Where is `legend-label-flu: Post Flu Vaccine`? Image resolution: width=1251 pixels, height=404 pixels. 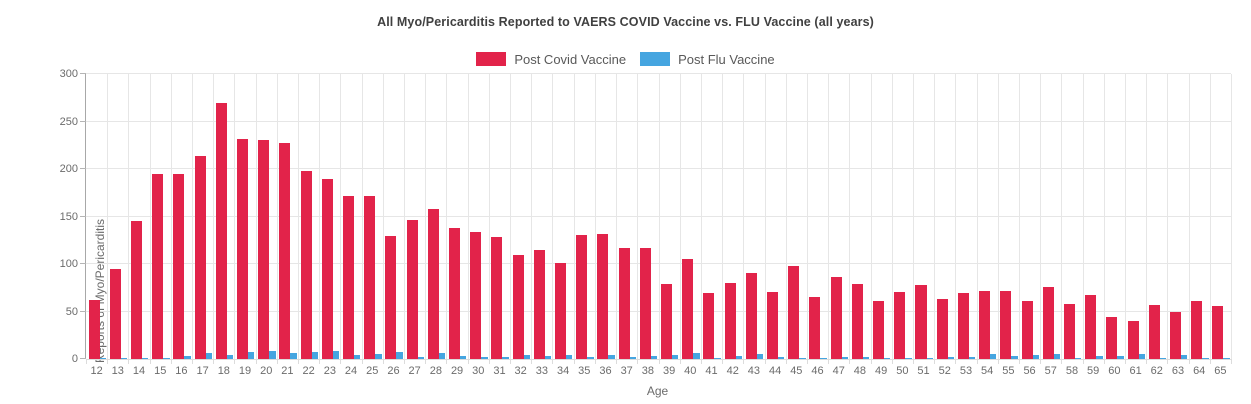
legend-label-flu: Post Flu Vaccine is located at coordinates (726, 59).